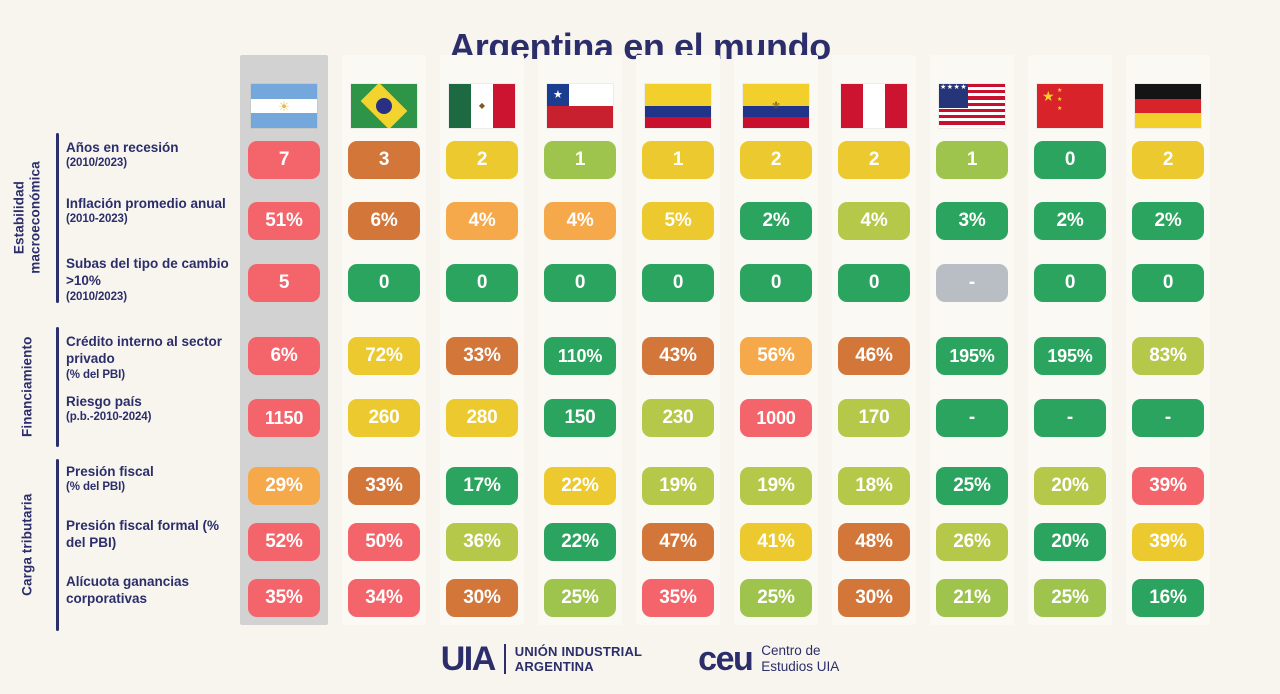  Describe the element at coordinates (874, 106) in the screenshot. I see `flag-cell-perú` at that location.